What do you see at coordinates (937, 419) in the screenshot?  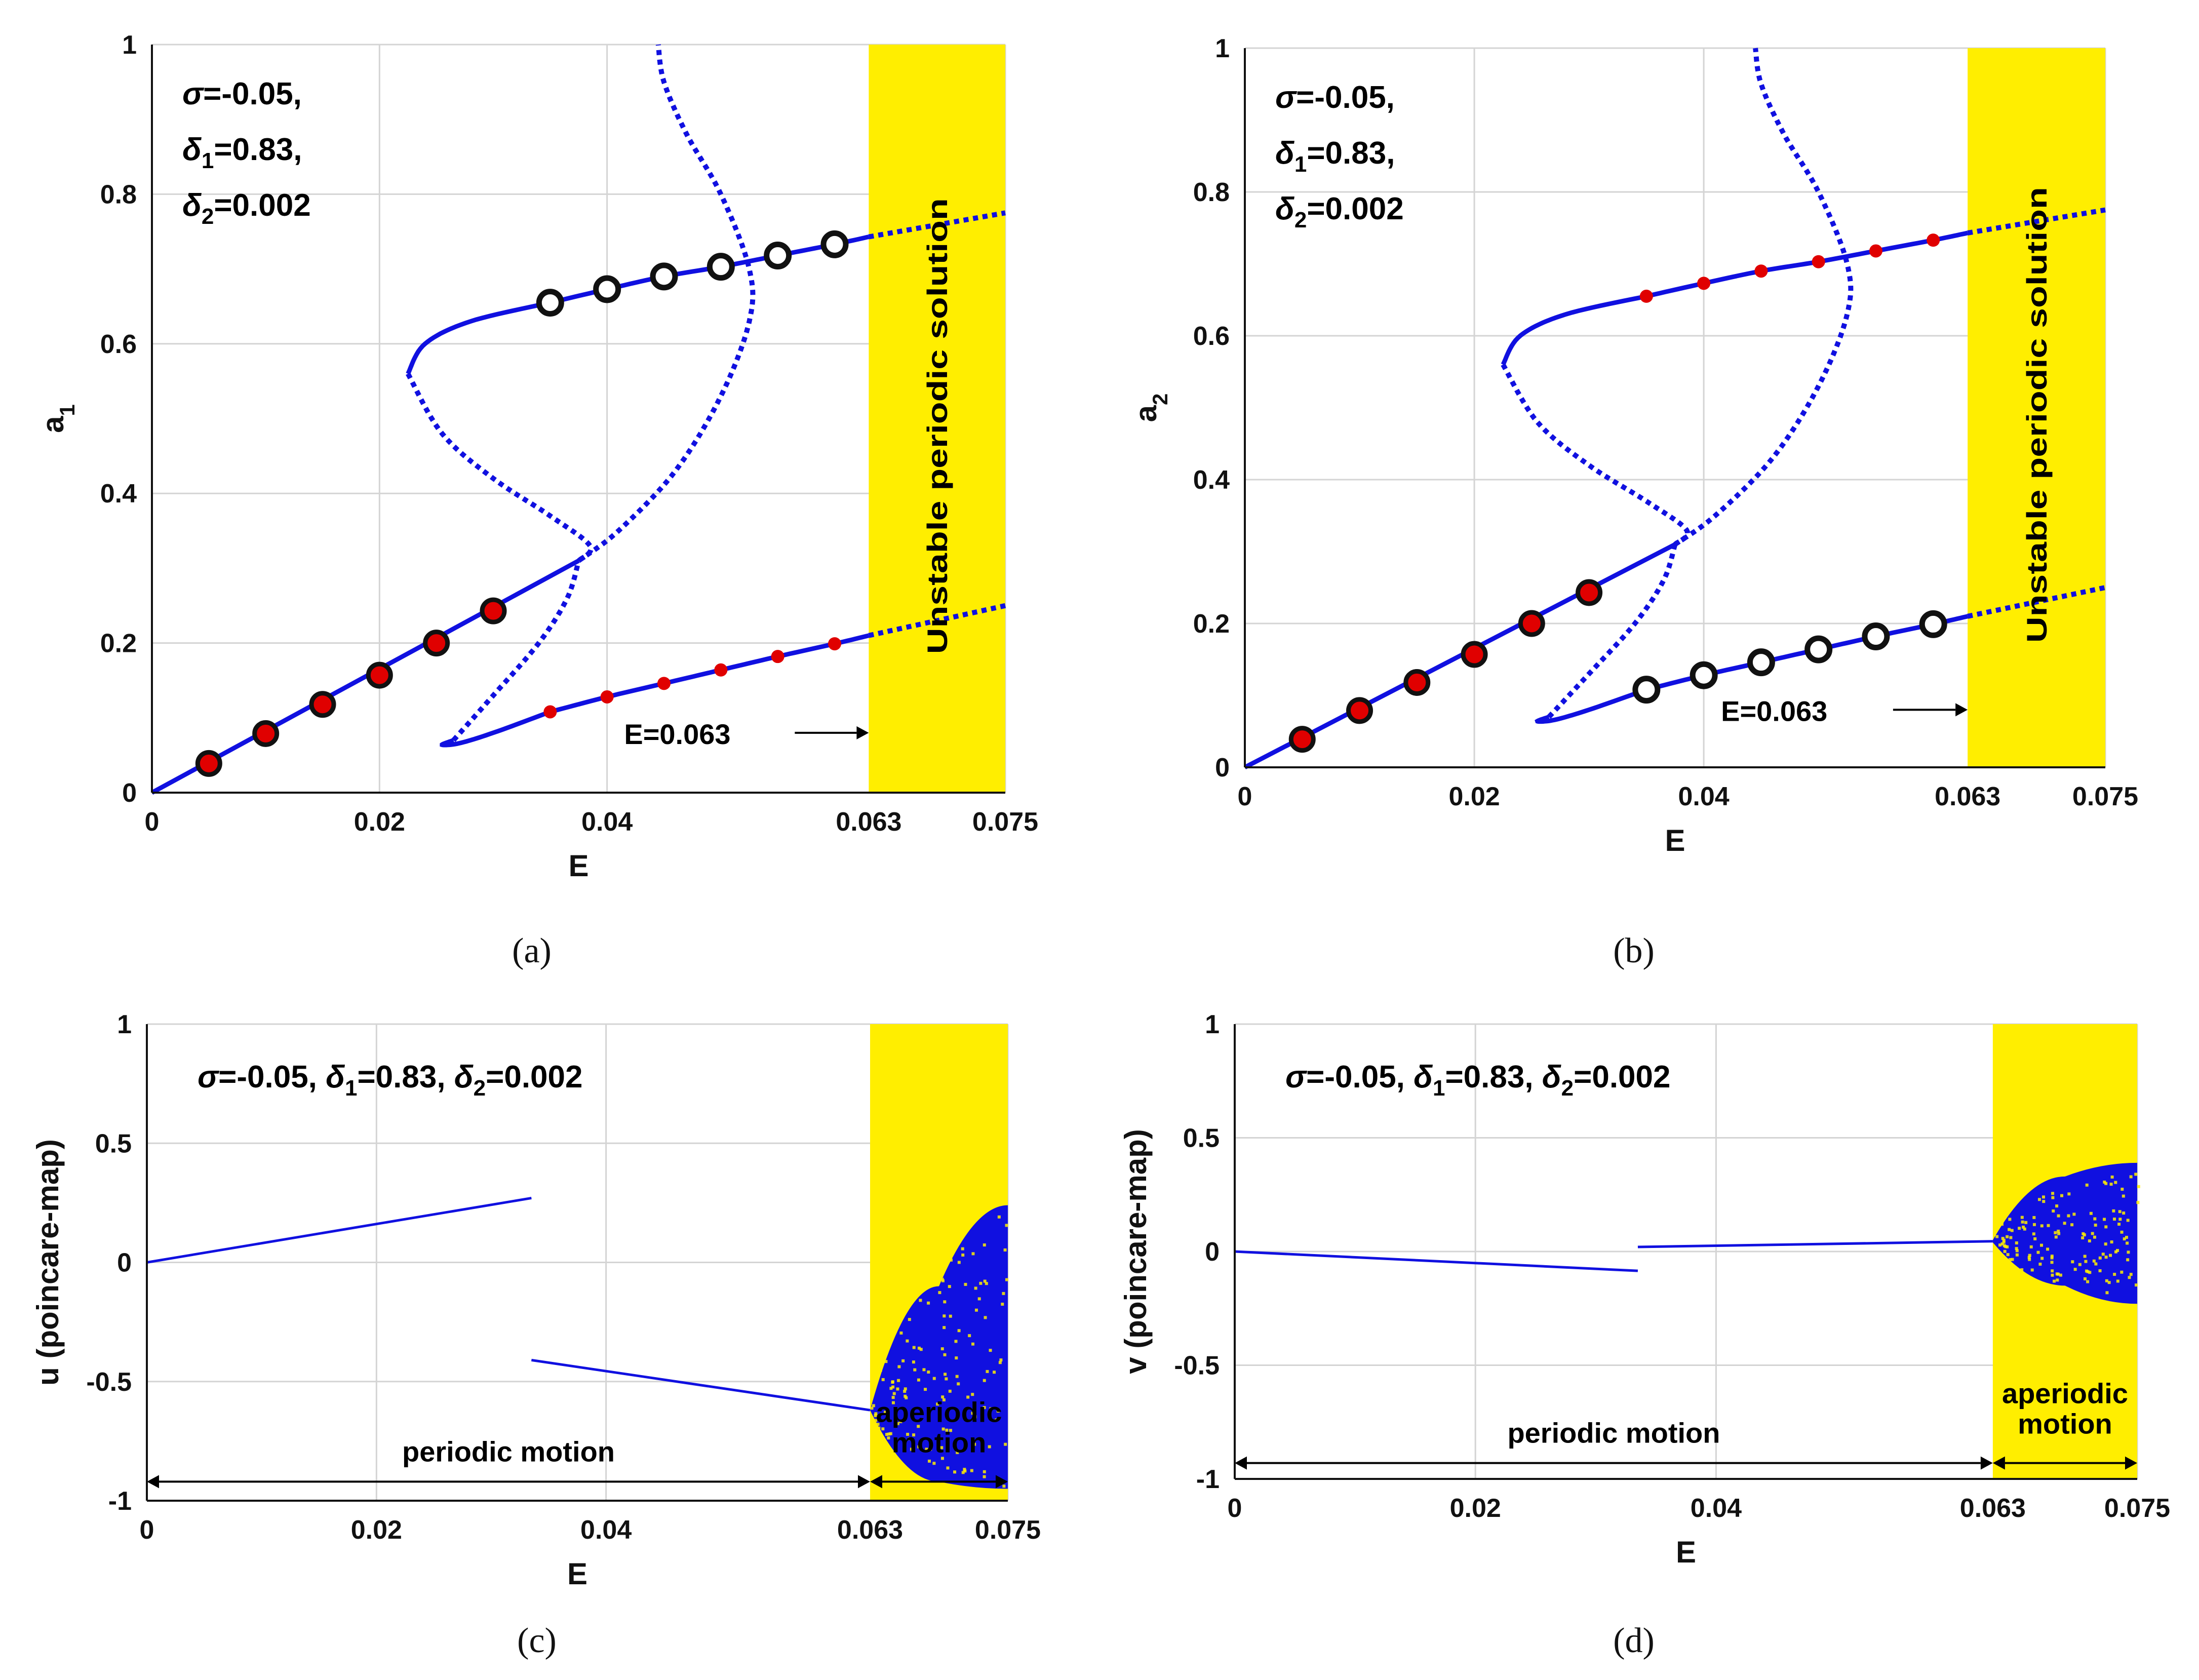 I see `shaded-region` at bounding box center [937, 419].